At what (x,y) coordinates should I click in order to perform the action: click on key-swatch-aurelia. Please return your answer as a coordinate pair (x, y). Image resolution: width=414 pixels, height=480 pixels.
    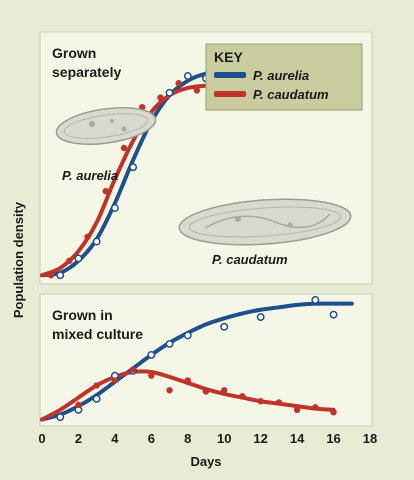
    Looking at the image, I should click on (230, 75).